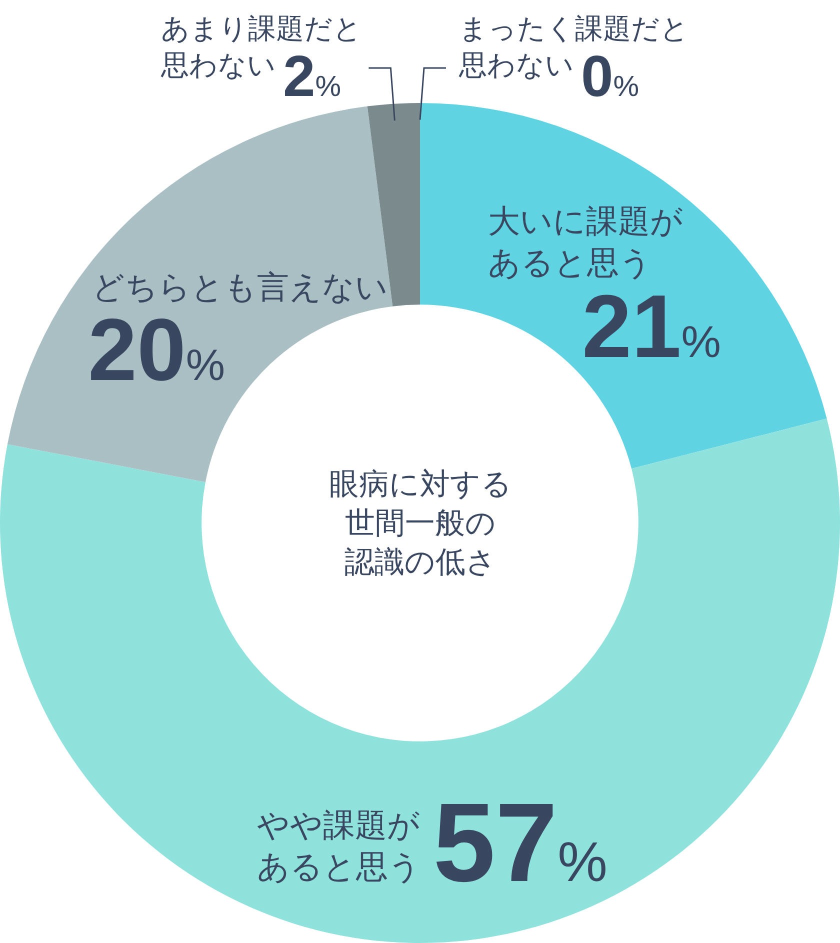 This screenshot has height=943, width=840. What do you see at coordinates (240, 287) in the screenshot?
I see `slice-label: どちらとも言えない` at bounding box center [240, 287].